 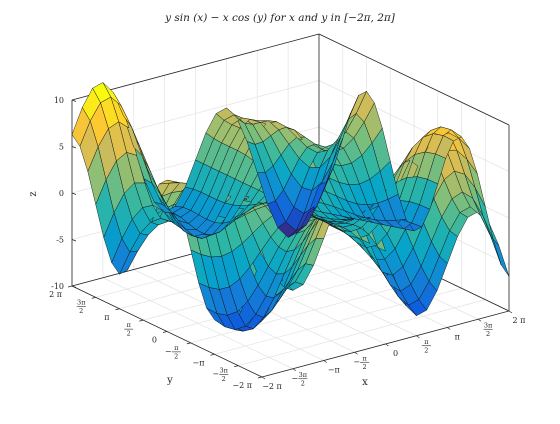 I want to click on x-tick-label: π2, so click(x=426, y=346).